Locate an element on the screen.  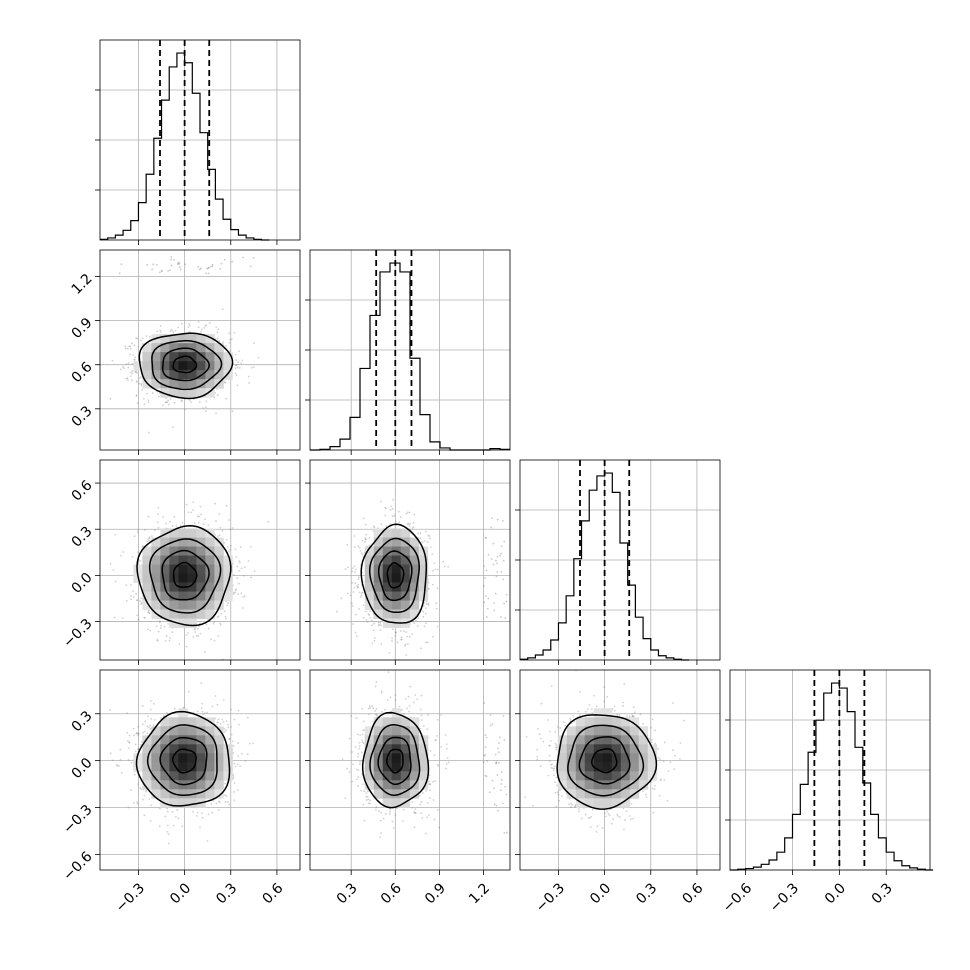
contours is located at coordinates (186, 366).